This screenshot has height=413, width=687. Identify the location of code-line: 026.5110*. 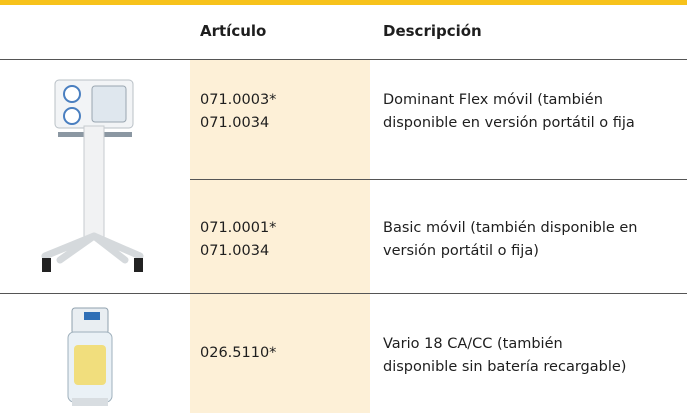
(238, 353).